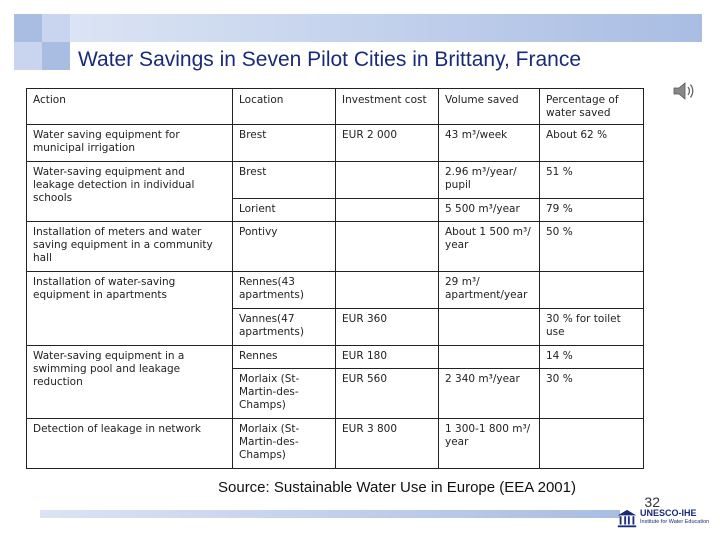  Describe the element at coordinates (652, 502) in the screenshot. I see `page-number: 32` at that location.